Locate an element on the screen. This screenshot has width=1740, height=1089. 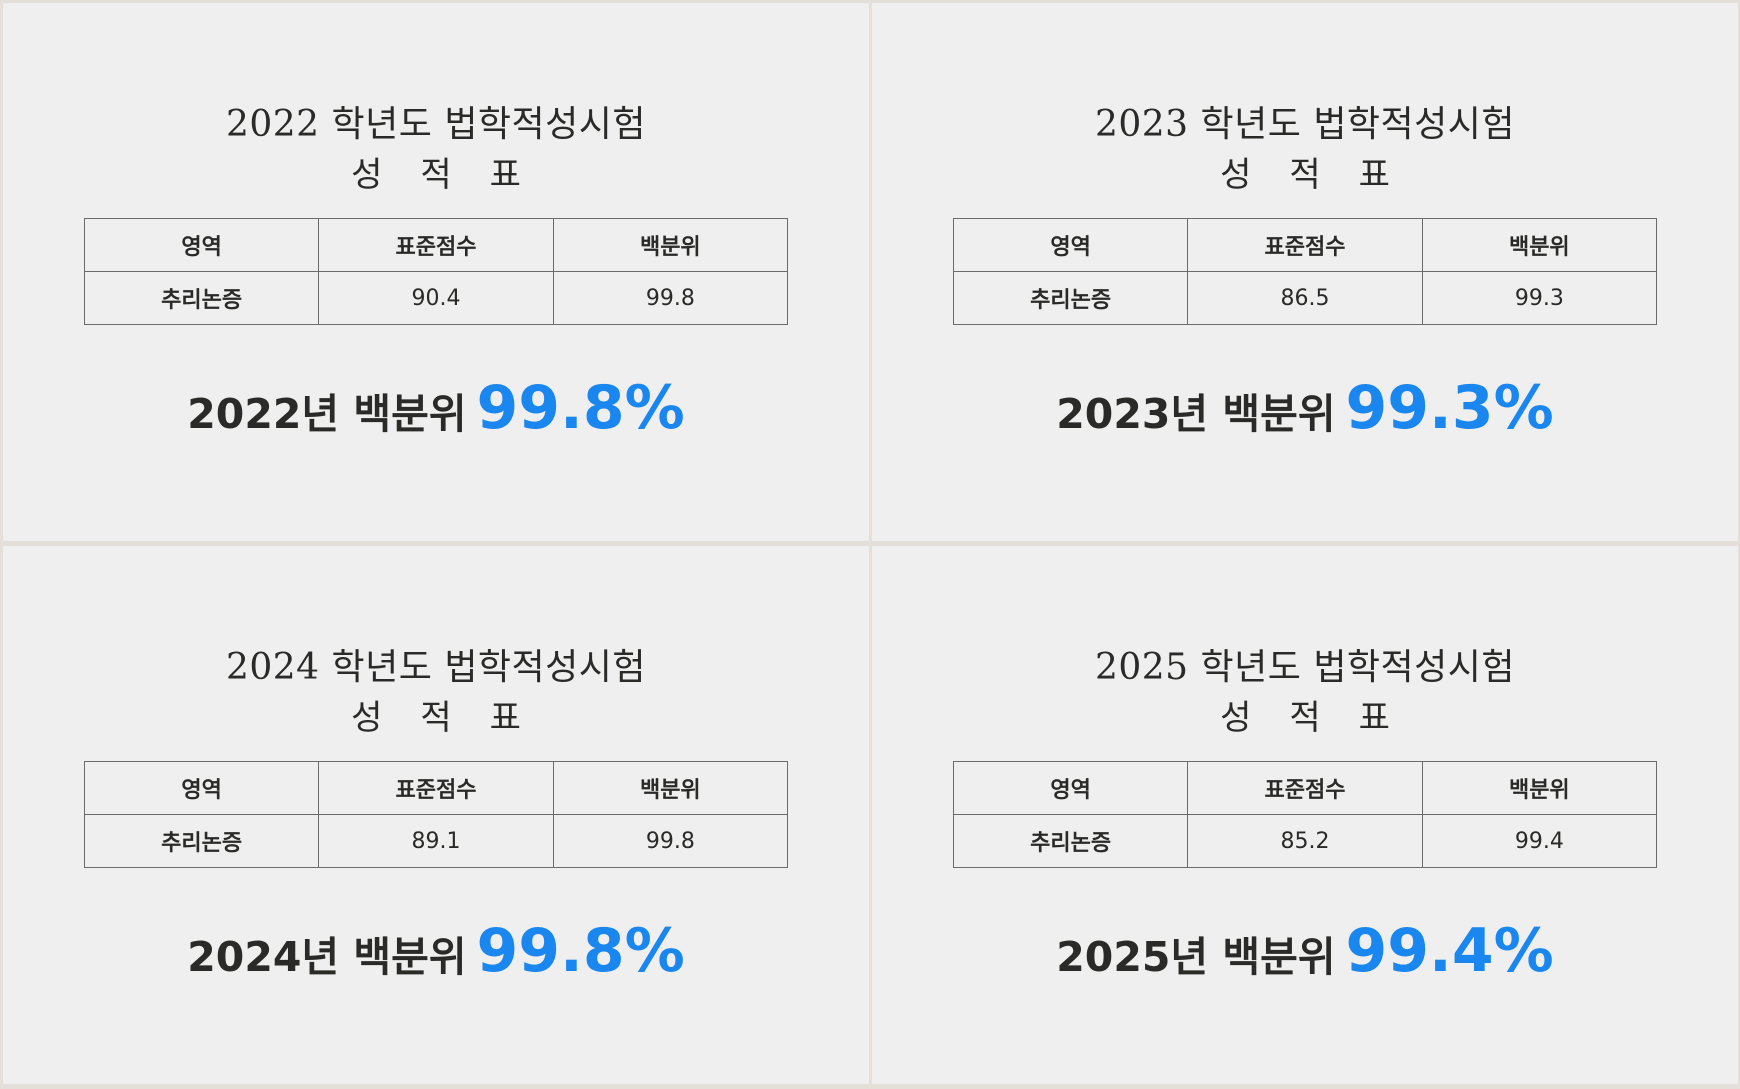
result-label: 2024년 백분위 is located at coordinates (327, 957).